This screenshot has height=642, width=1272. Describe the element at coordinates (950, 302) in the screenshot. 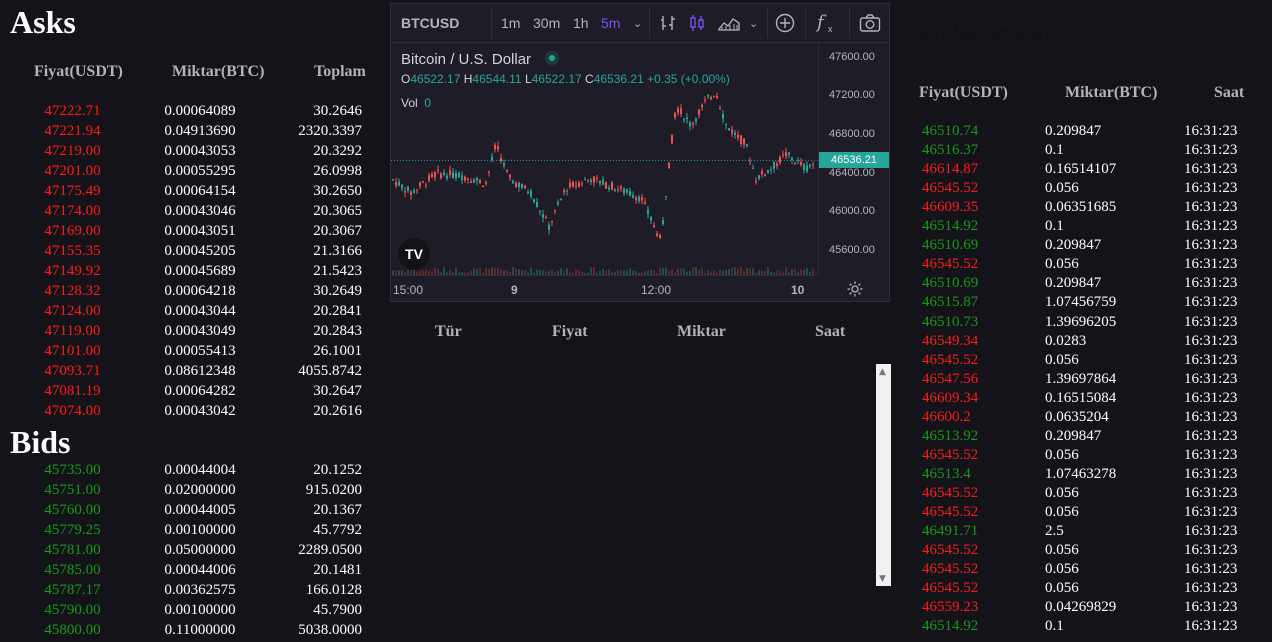

I see `market-cell-price: 46515.87` at that location.